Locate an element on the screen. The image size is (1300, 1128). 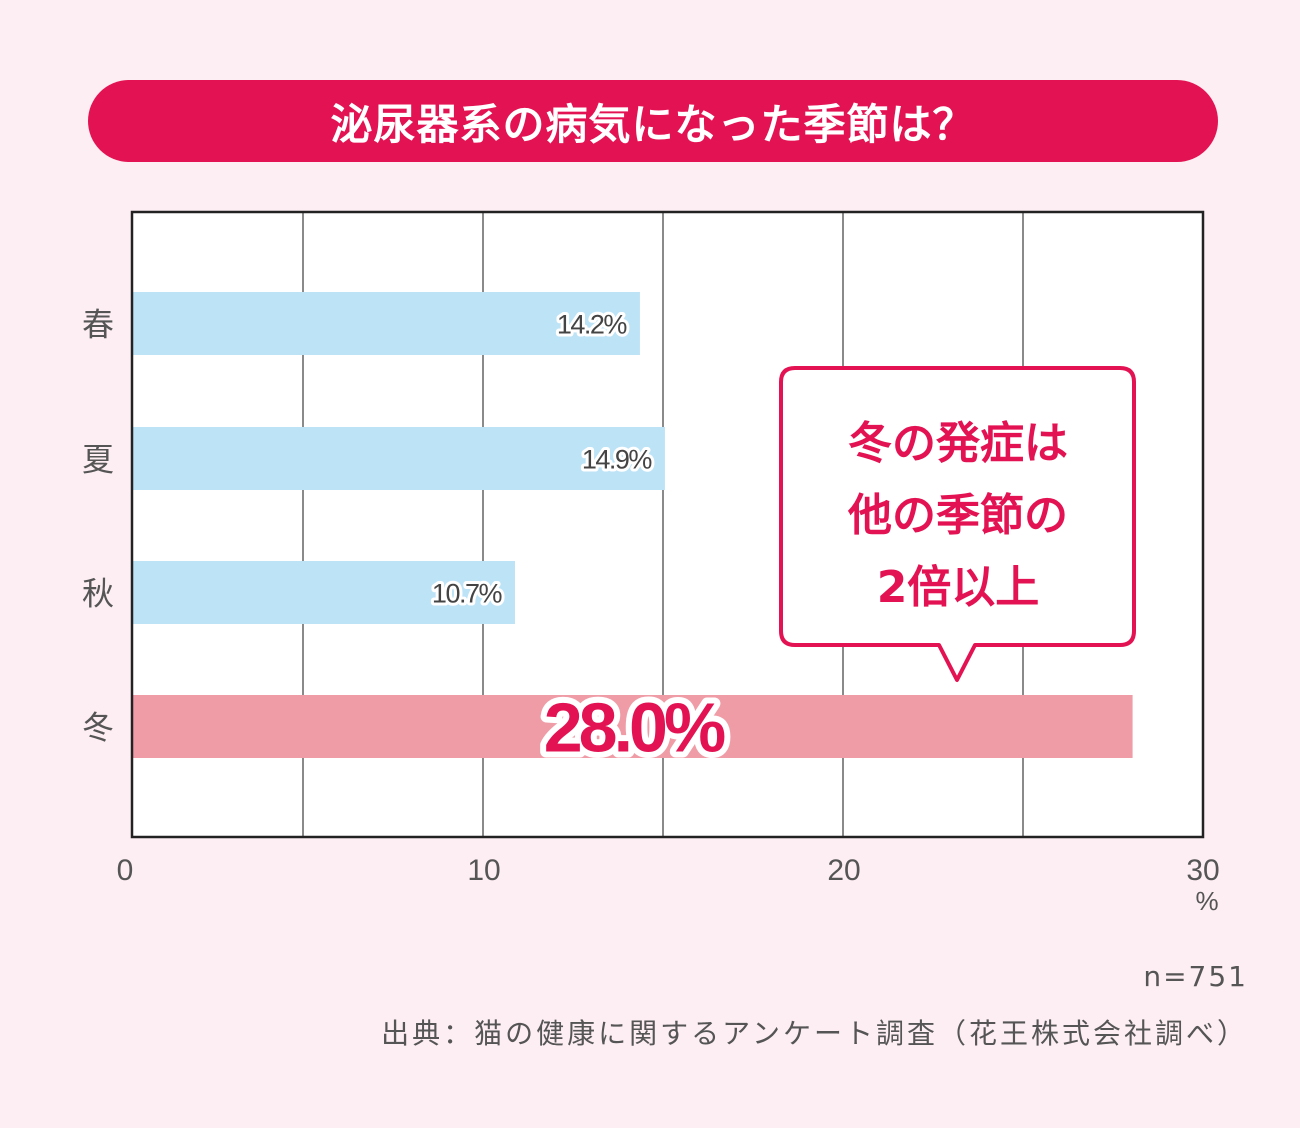
callout-line: 2倍以上 is located at coordinates (958, 587).